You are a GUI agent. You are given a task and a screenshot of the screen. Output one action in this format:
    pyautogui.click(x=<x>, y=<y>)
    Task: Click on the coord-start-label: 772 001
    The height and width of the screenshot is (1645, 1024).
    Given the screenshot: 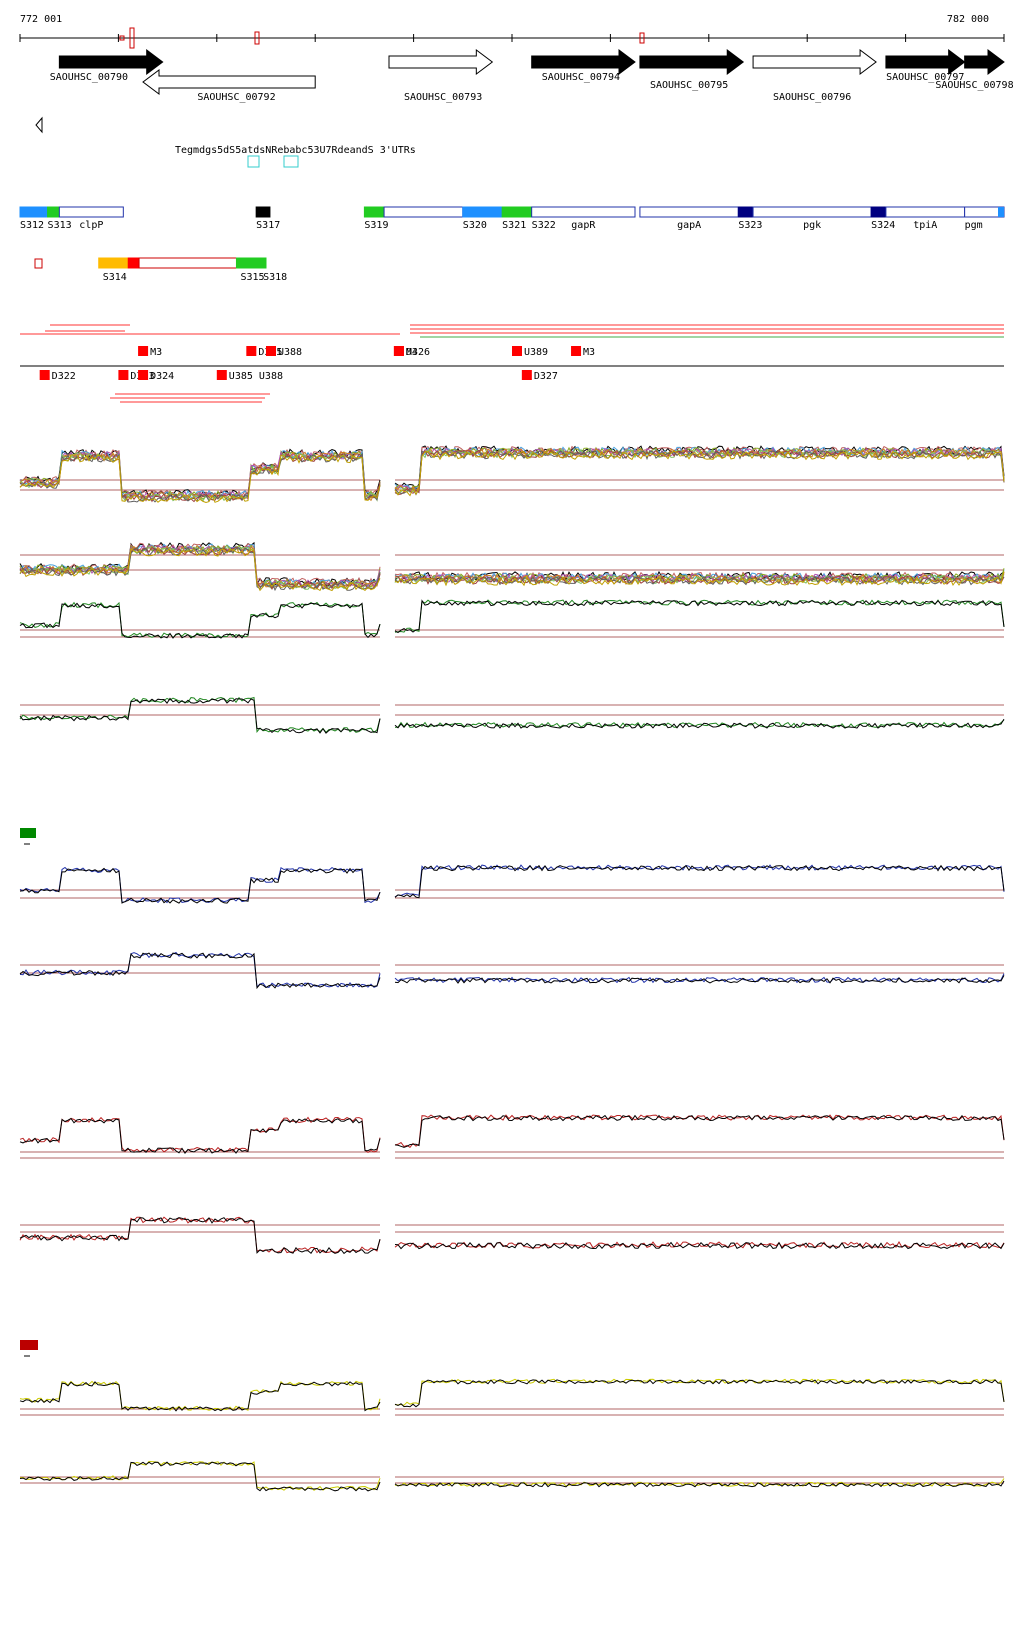 What is the action you would take?
    pyautogui.click(x=41, y=19)
    